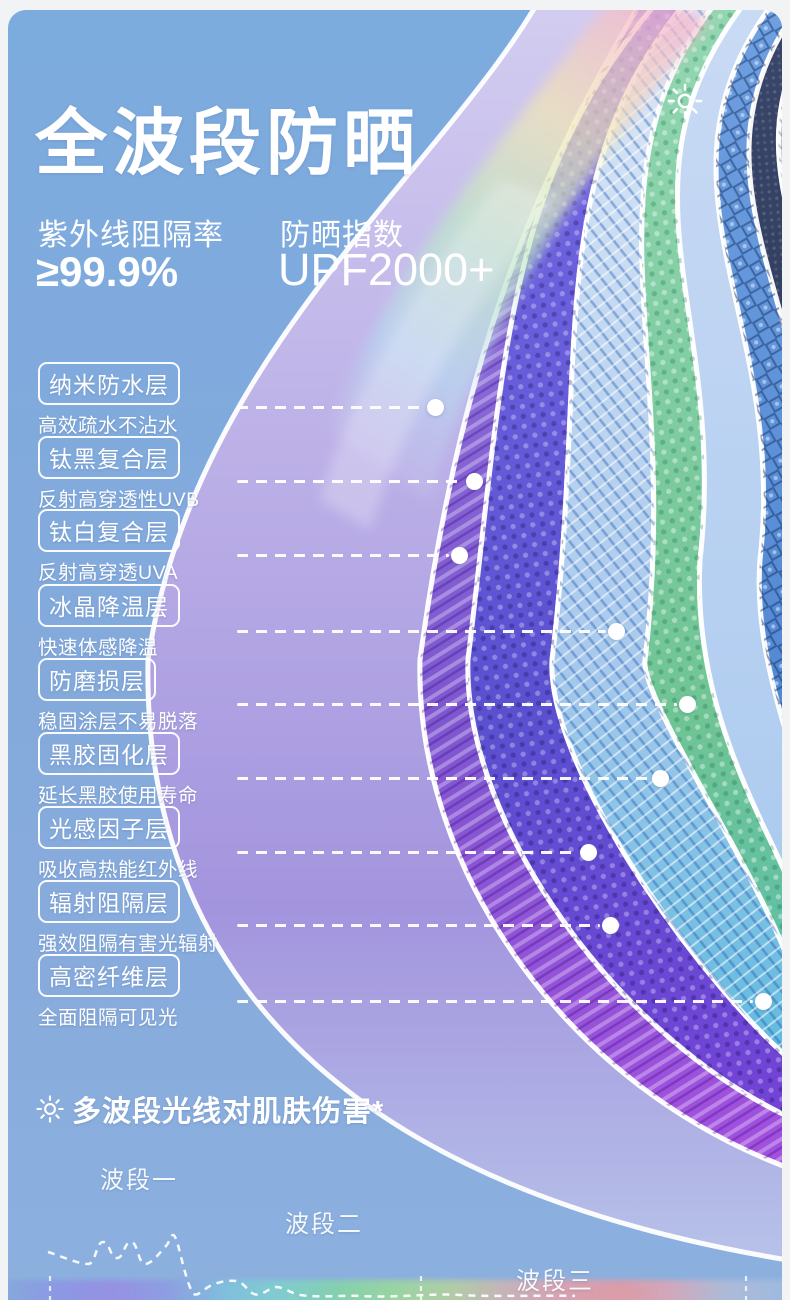  I want to click on layer-desc: 高效疏水不沾水, so click(108, 426).